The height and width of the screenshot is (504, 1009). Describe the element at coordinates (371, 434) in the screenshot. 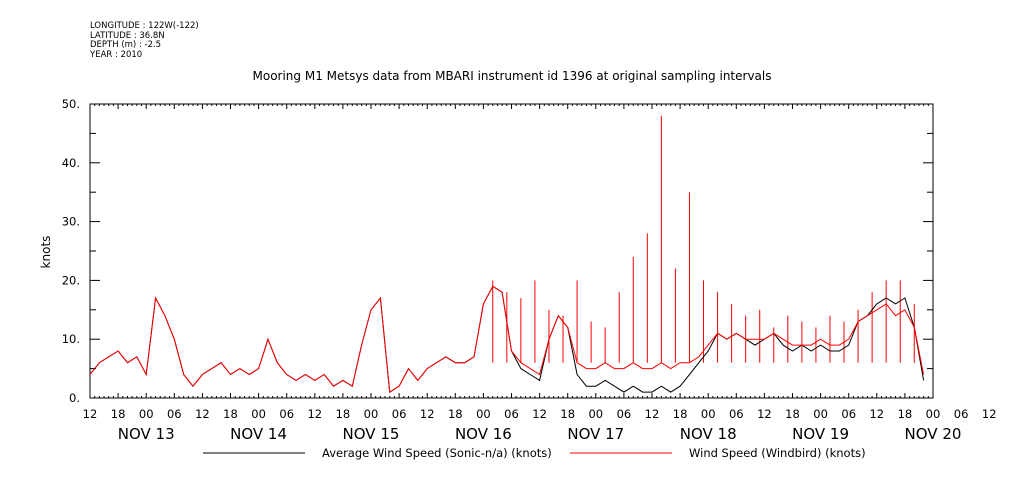

I see `x-day-label: NOV 15` at that location.